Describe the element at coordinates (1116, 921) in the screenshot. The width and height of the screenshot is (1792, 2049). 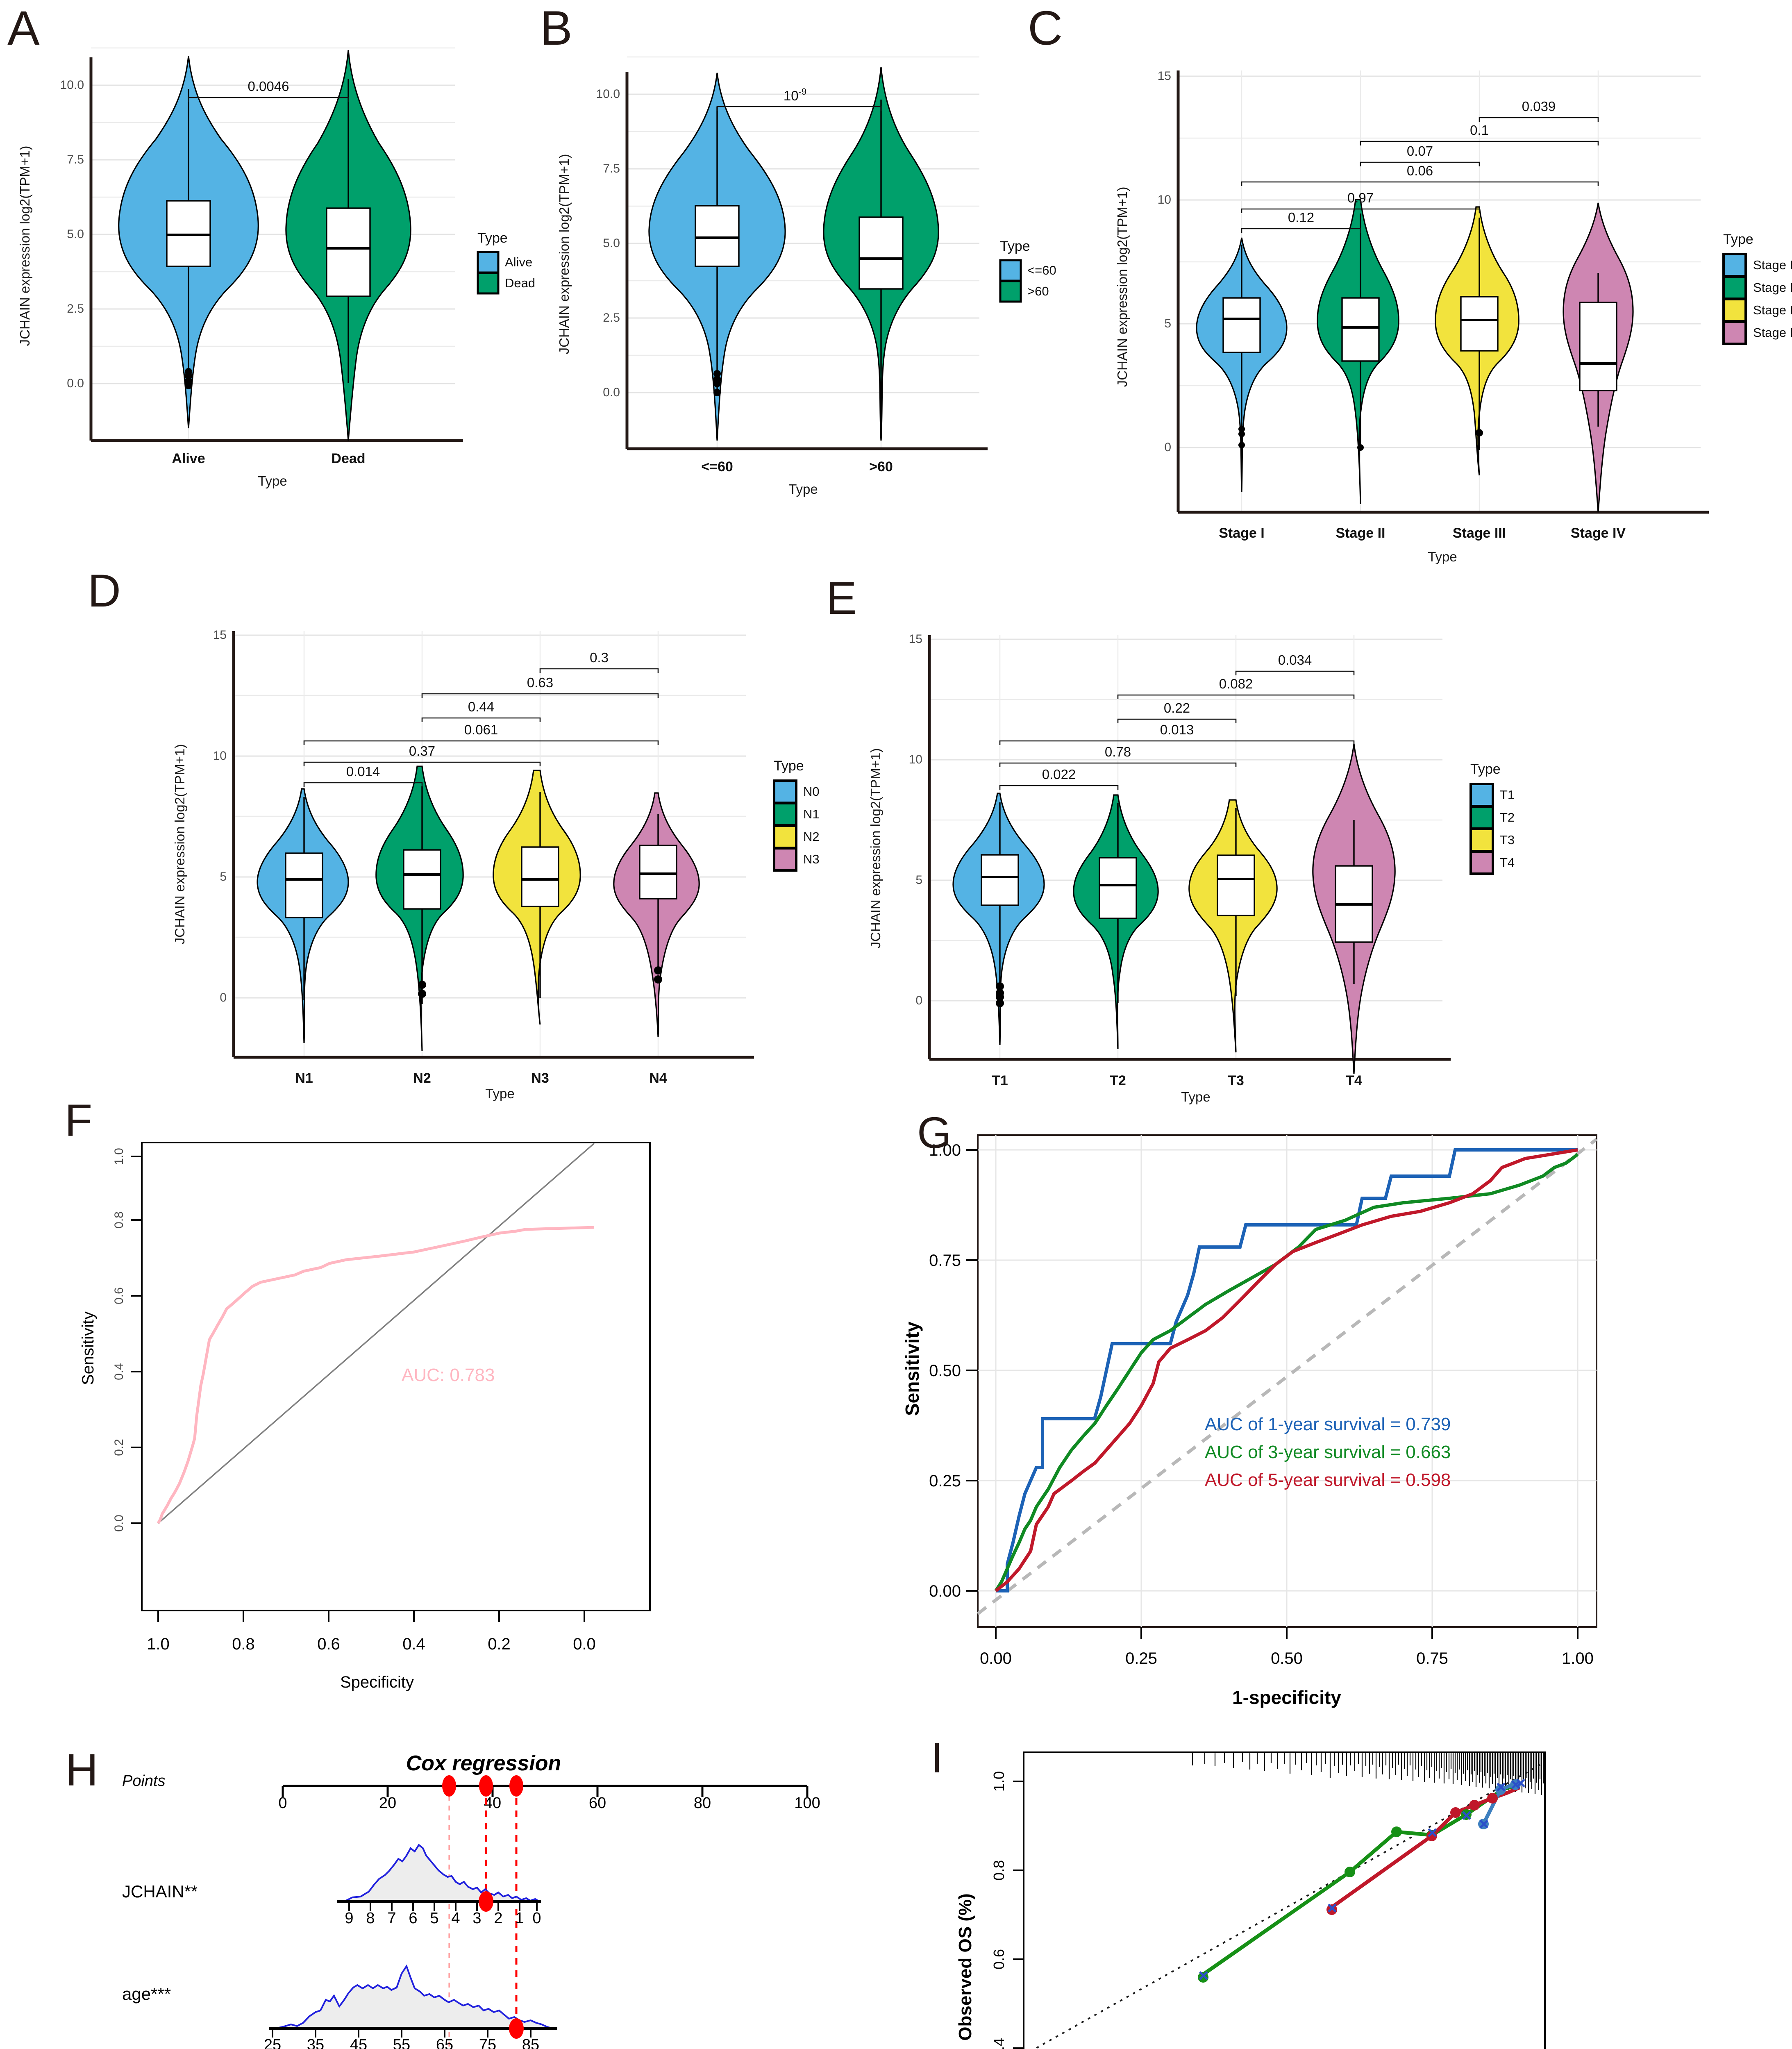
I see `violin-t2` at that location.